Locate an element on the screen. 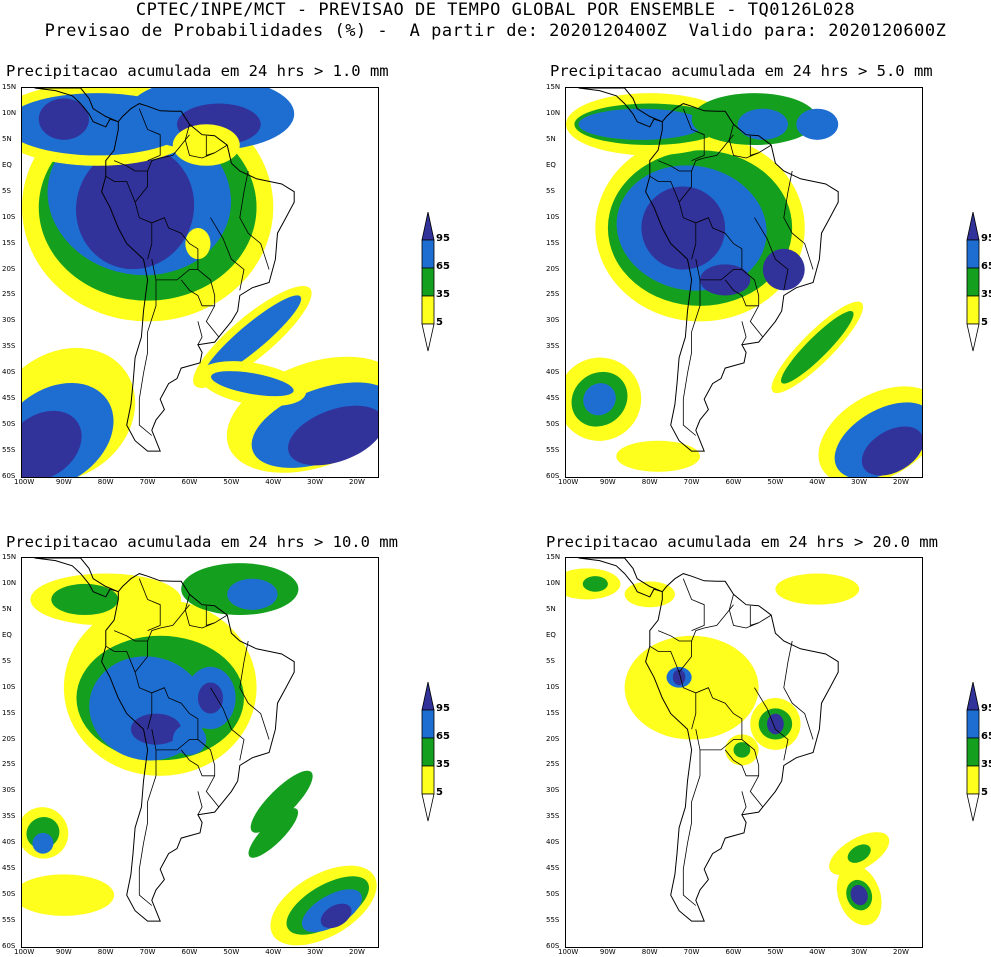 The width and height of the screenshot is (991, 957). lat-tick-label: 50S is located at coordinates (9, 894).